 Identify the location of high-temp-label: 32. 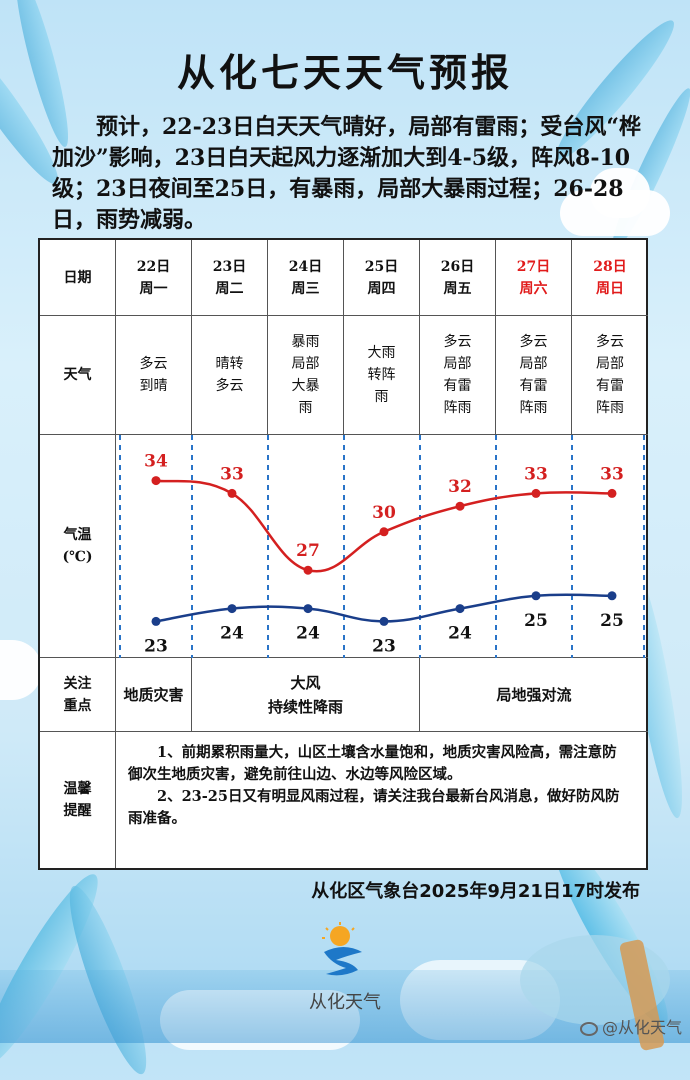
(460, 487).